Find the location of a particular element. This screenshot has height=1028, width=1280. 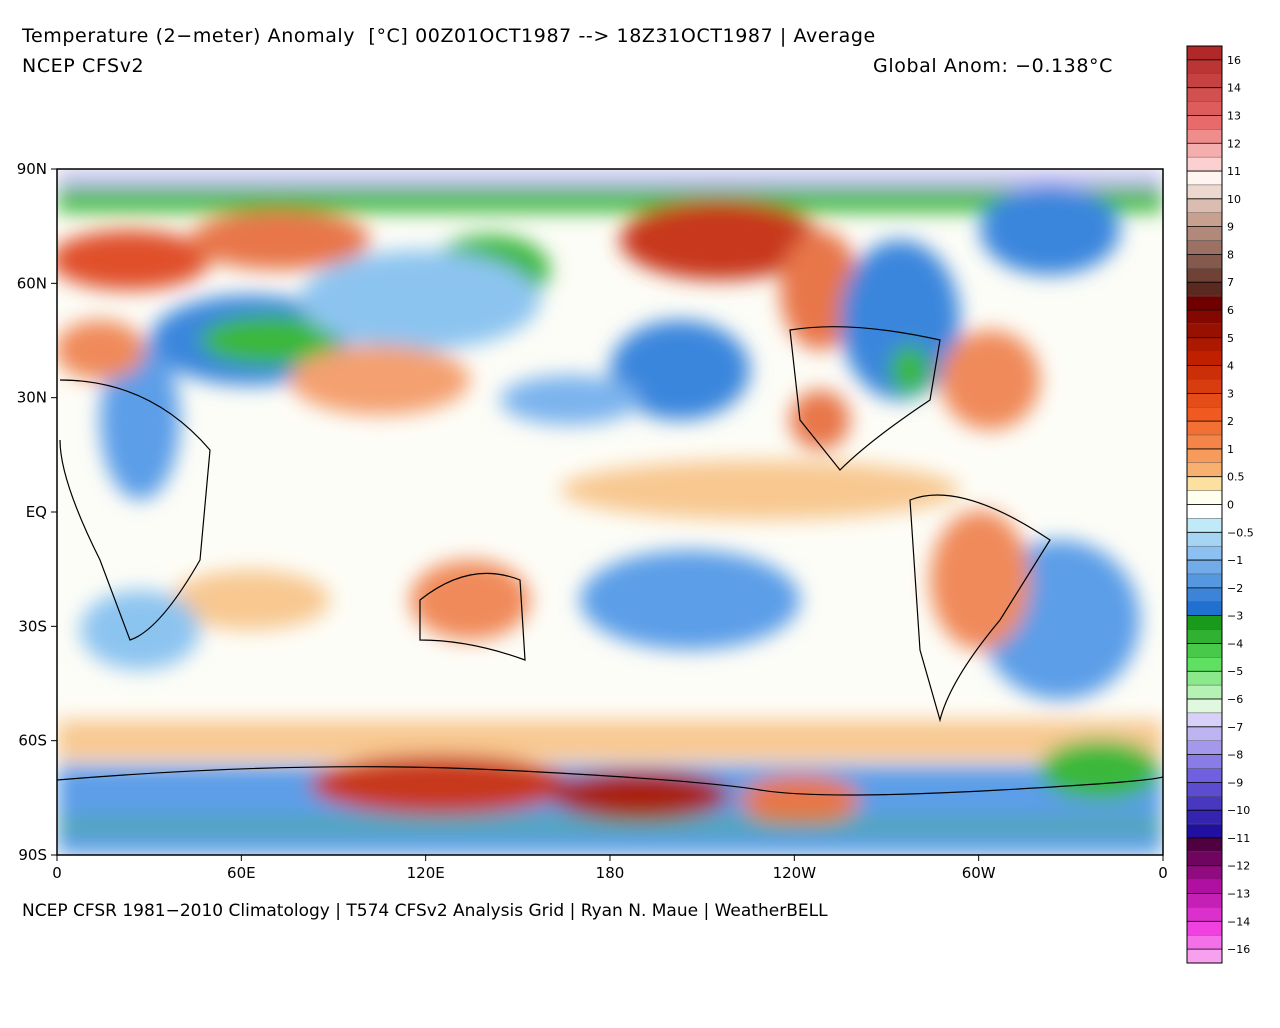

colorbar-label: −0.5 is located at coordinates (1240, 532).